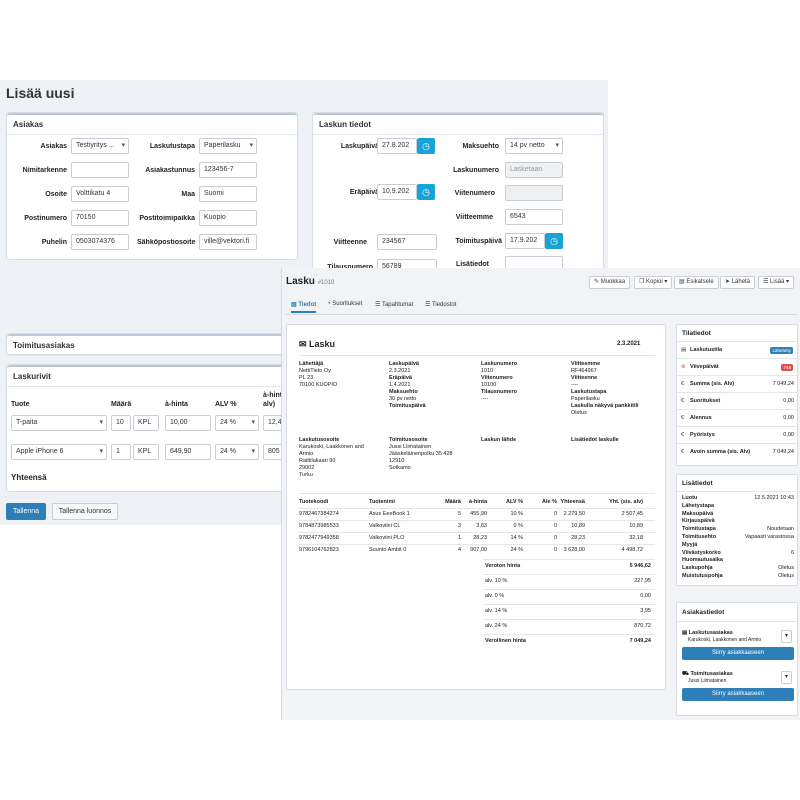  What do you see at coordinates (787, 367) in the screenshot?
I see `status-badge: 748` at bounding box center [787, 367].